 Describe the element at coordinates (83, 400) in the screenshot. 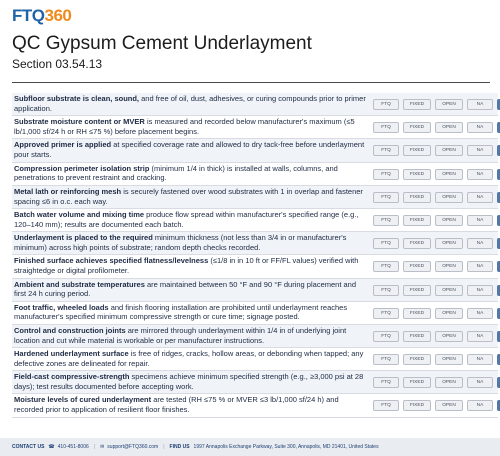

I see `checklist-item-bold: Moisture levels of cured underlayment` at that location.